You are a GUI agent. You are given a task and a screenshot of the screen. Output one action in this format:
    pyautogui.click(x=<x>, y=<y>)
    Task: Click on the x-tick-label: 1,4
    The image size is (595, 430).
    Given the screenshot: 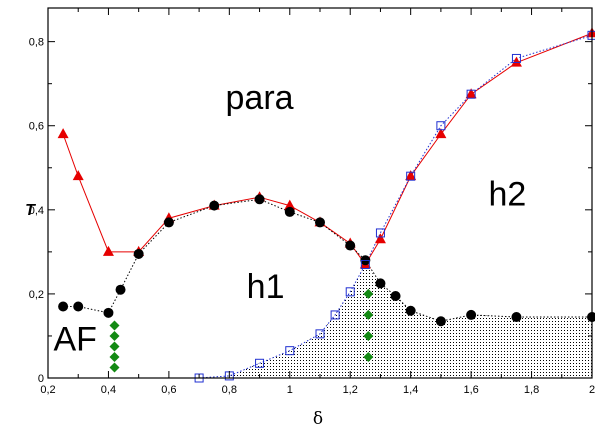 What is the action you would take?
    pyautogui.click(x=410, y=390)
    